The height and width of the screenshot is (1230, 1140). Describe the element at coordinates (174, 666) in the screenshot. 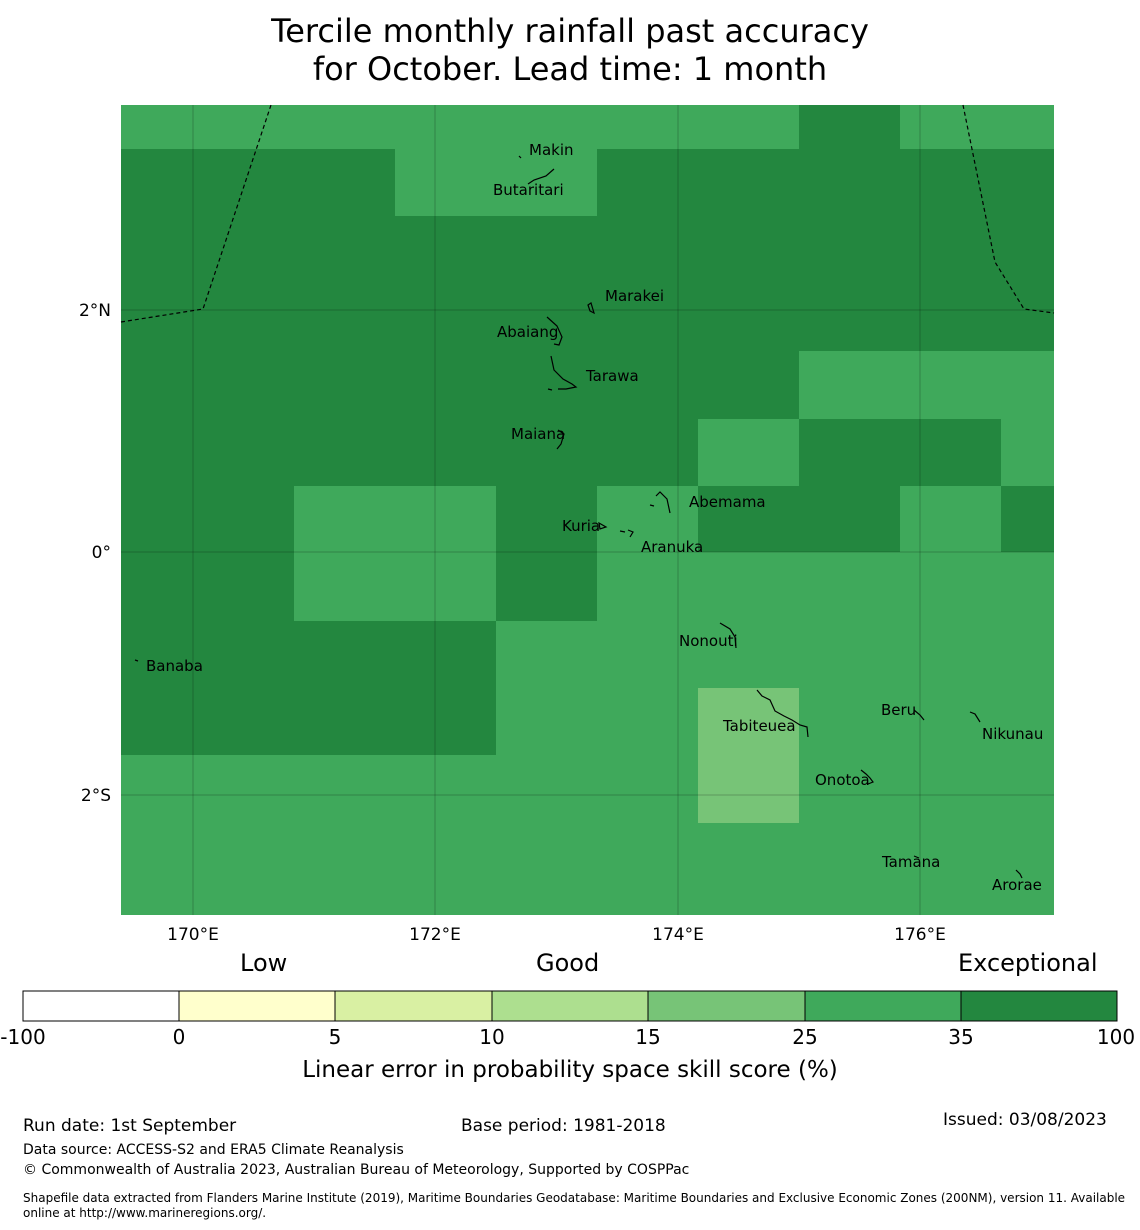

I see `label-banaba: Banaba` at that location.